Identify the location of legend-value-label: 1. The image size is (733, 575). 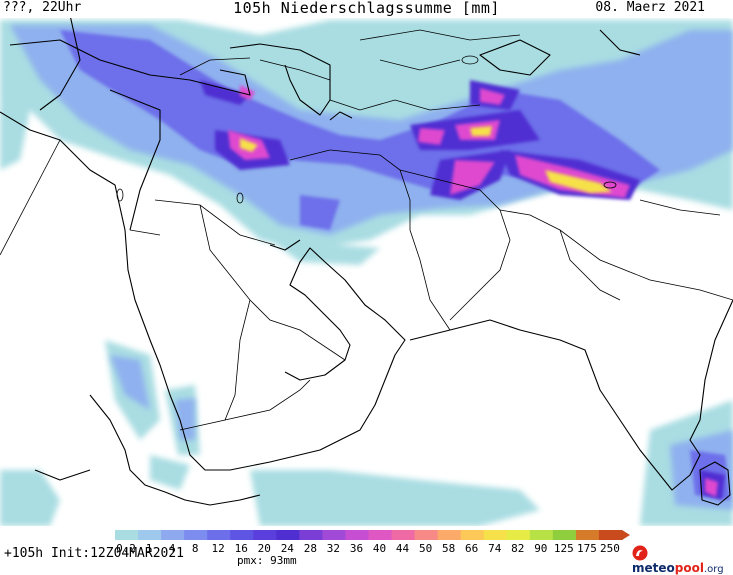
(149, 548).